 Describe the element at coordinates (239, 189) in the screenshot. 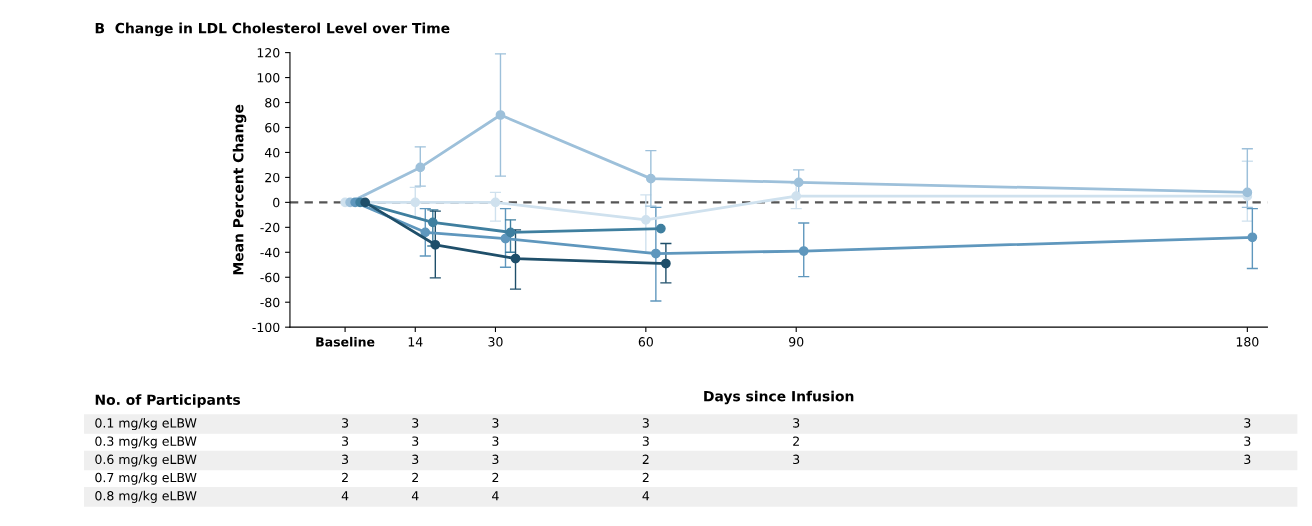

I see `y-axis-title: Mean Percent Change` at that location.